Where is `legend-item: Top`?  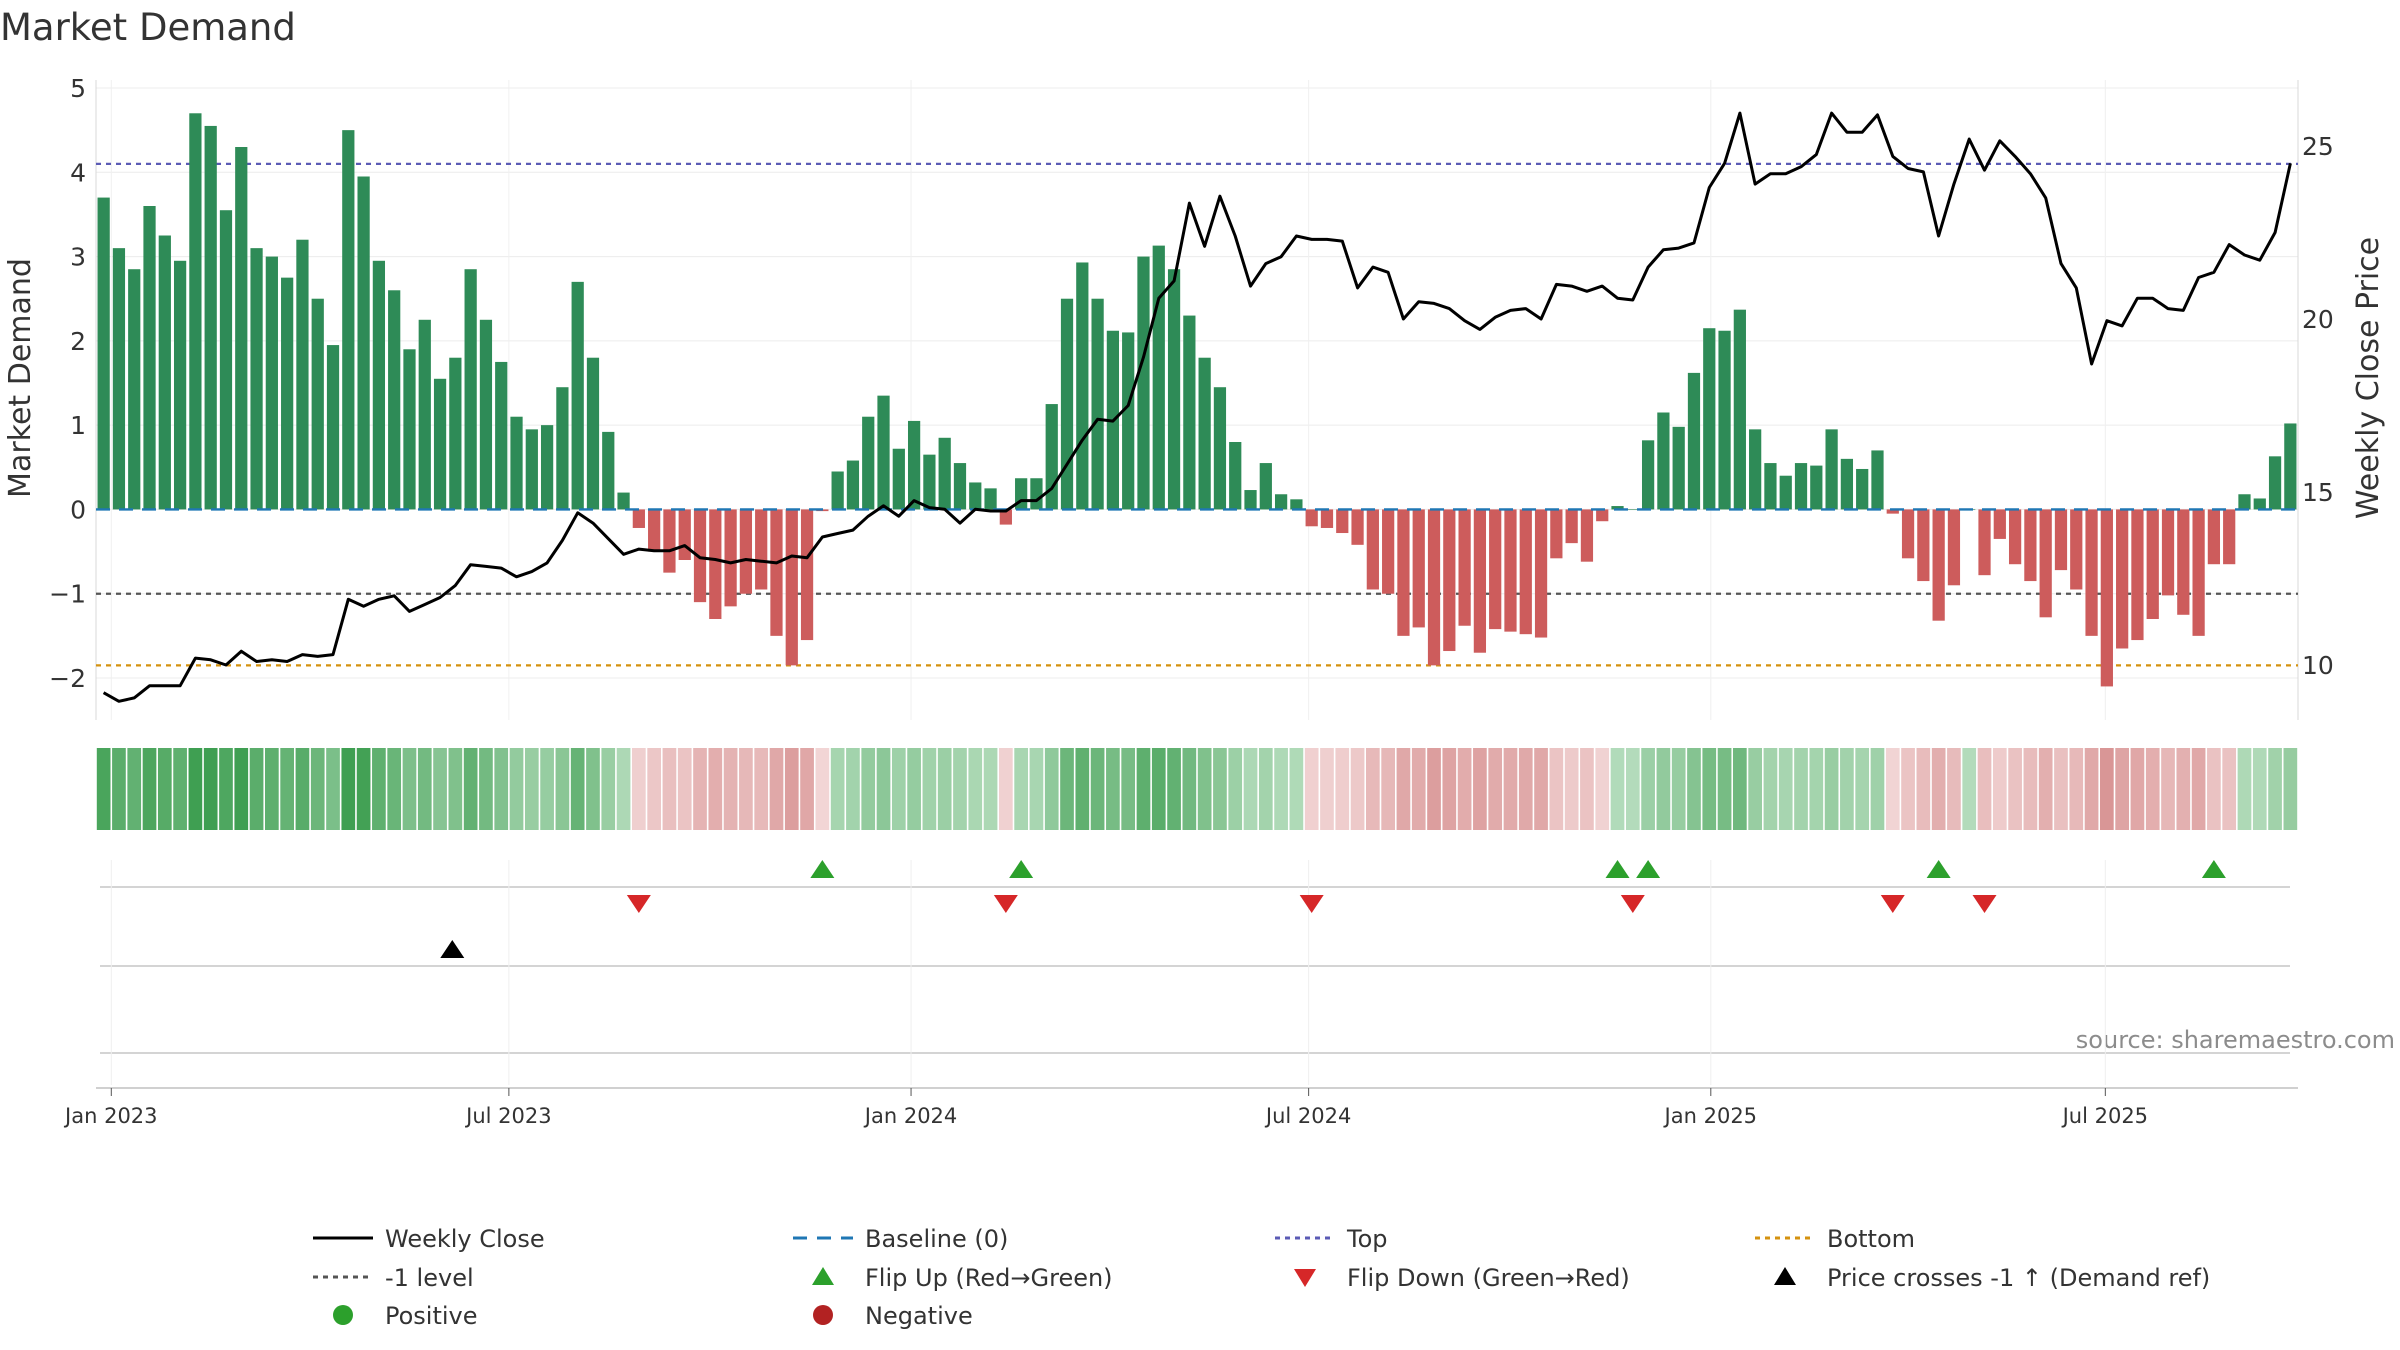 legend-item: Top is located at coordinates (1331, 1239).